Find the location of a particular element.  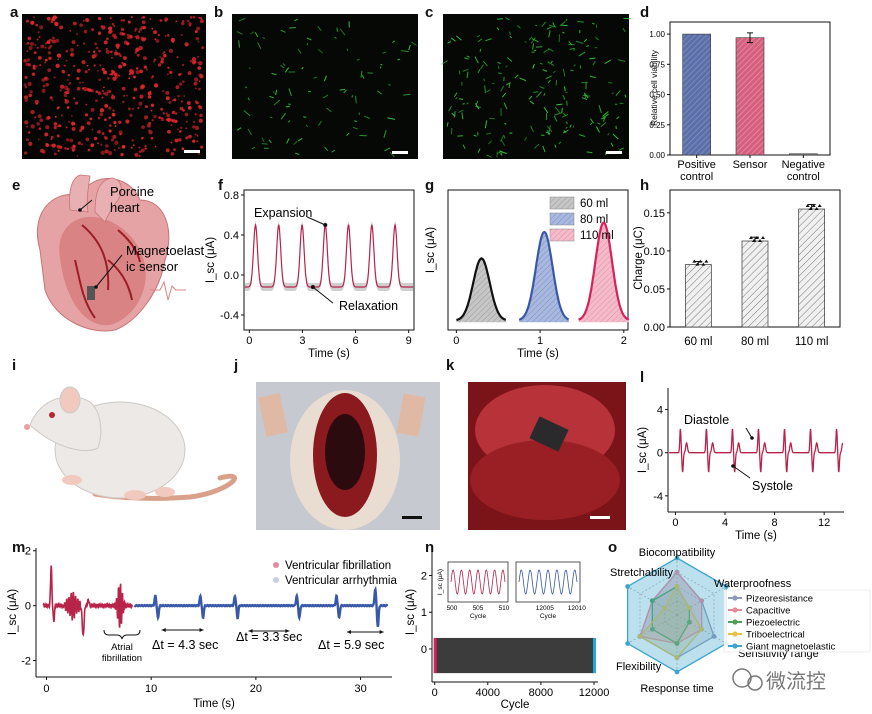

radar-axis-label-2: Waterproofness is located at coordinates (753, 584).